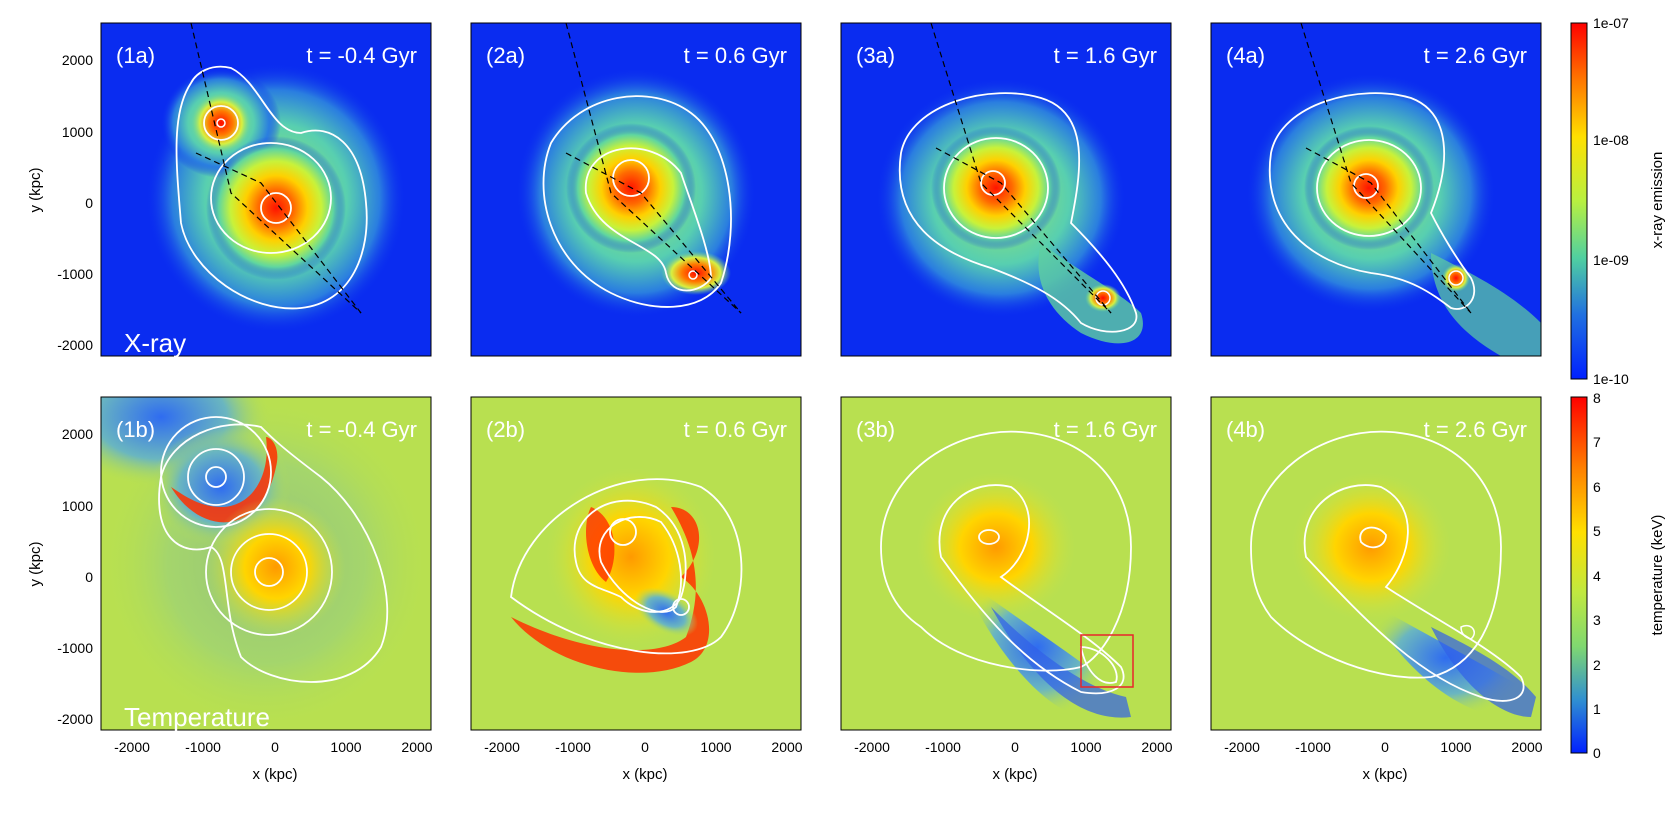  Describe the element at coordinates (645, 747) in the screenshot. I see `x-tick-2-0: 0` at that location.